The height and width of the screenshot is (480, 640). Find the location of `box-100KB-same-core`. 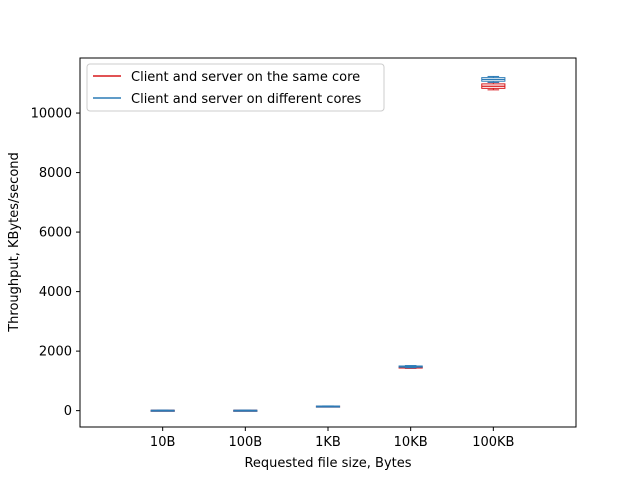

box-100KB-same-core is located at coordinates (493, 86).